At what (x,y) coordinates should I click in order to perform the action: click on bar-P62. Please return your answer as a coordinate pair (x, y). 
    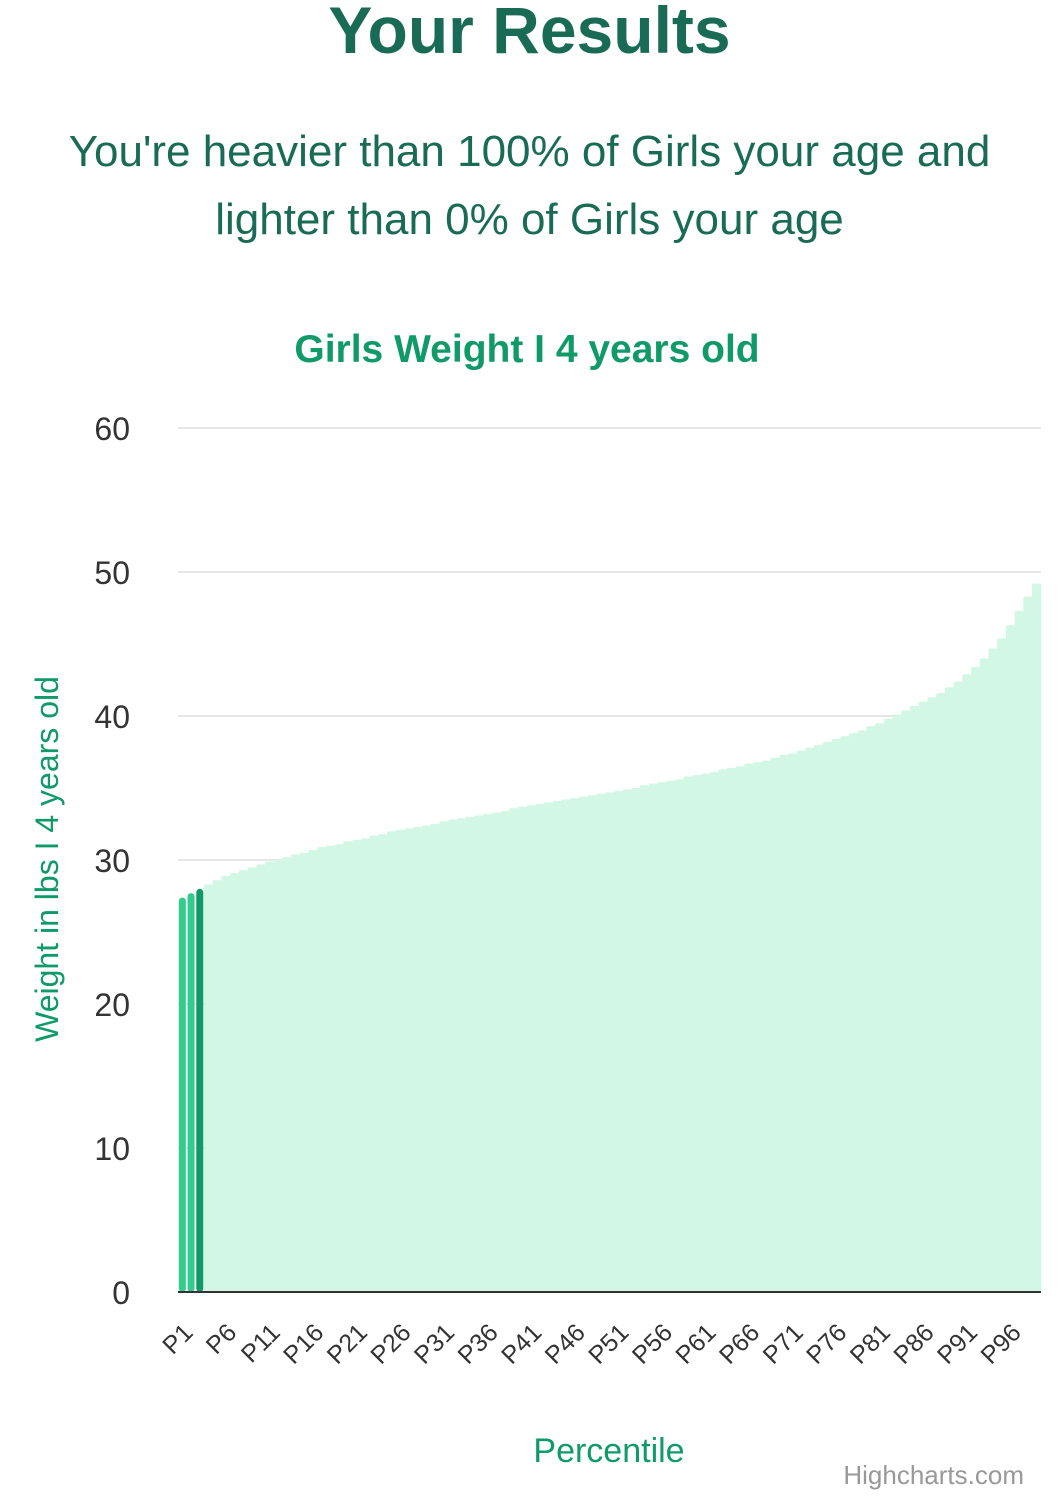
    Looking at the image, I should click on (714, 1032).